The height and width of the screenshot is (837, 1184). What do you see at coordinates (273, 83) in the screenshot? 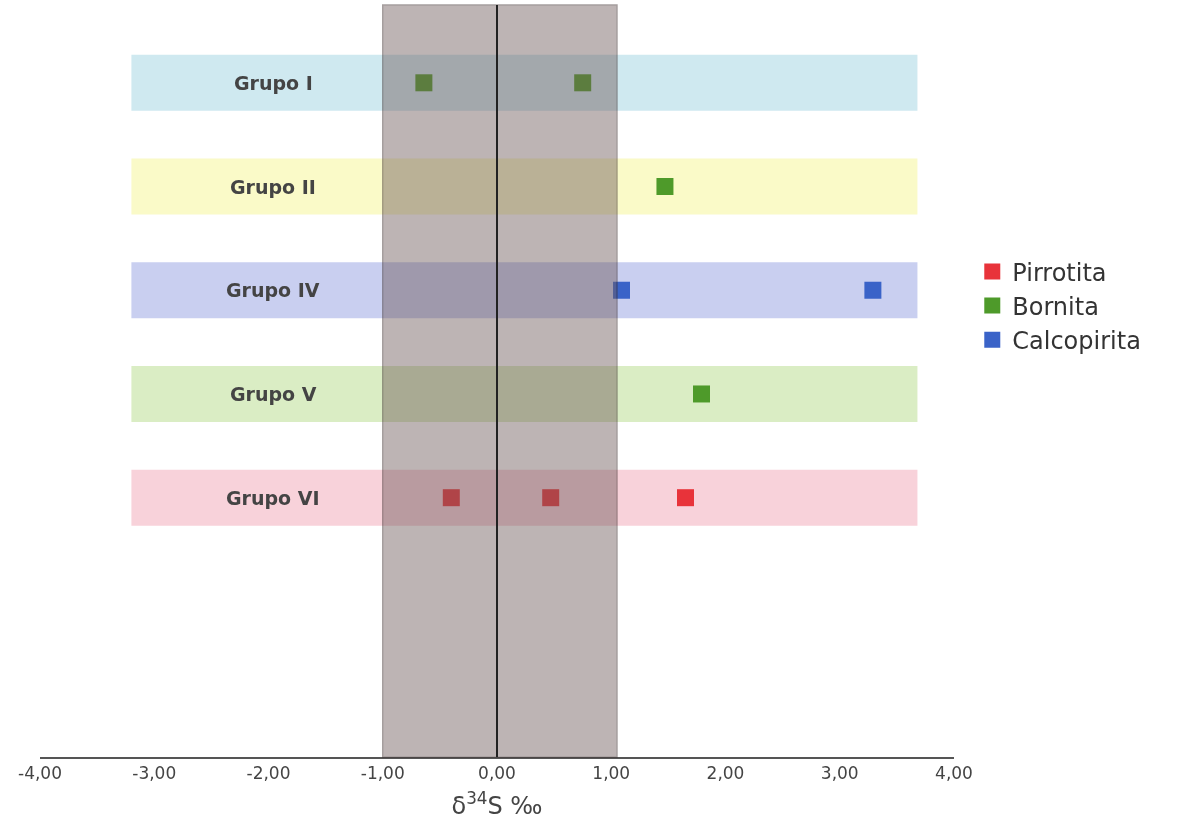
I see `y-tick-label: Grupo I` at bounding box center [273, 83].